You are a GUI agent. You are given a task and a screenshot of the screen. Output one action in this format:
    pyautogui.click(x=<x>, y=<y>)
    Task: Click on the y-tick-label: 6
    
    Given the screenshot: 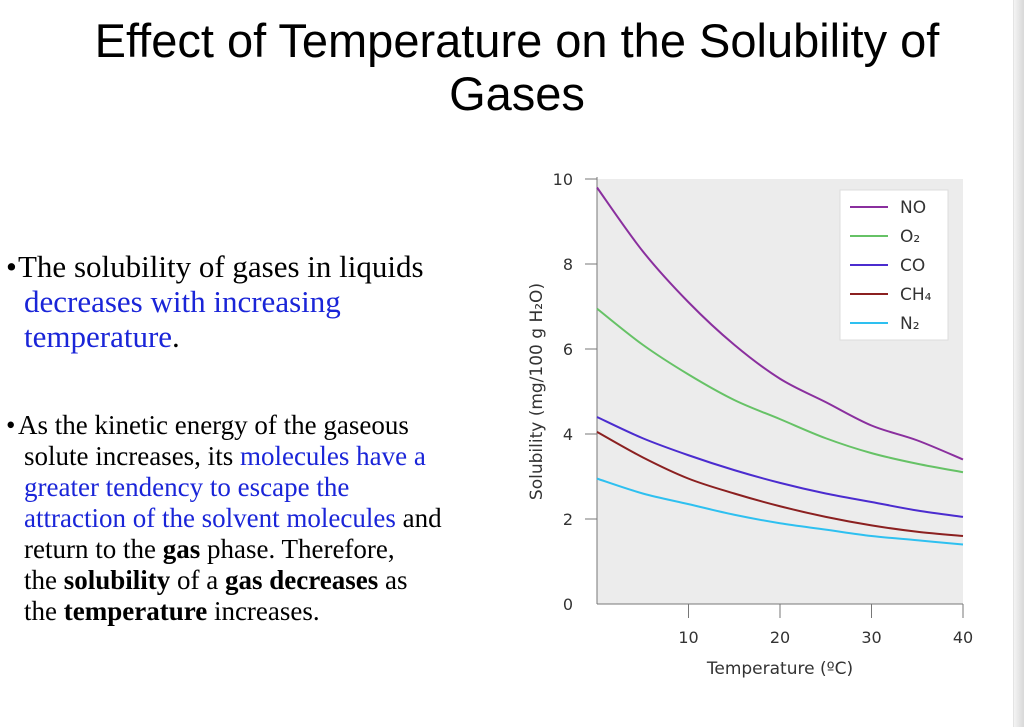 What is the action you would take?
    pyautogui.click(x=568, y=349)
    